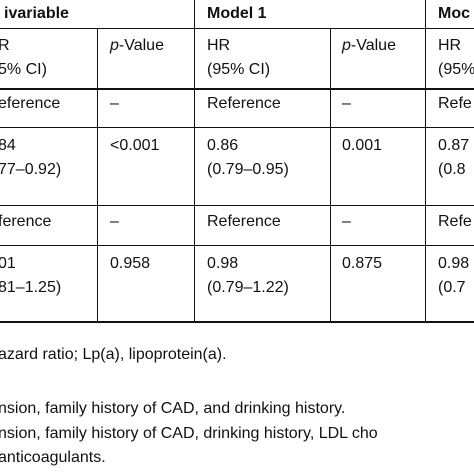 This screenshot has width=474, height=474. What do you see at coordinates (239, 69) in the screenshot?
I see `column-header: (95% CI)` at bounding box center [239, 69].